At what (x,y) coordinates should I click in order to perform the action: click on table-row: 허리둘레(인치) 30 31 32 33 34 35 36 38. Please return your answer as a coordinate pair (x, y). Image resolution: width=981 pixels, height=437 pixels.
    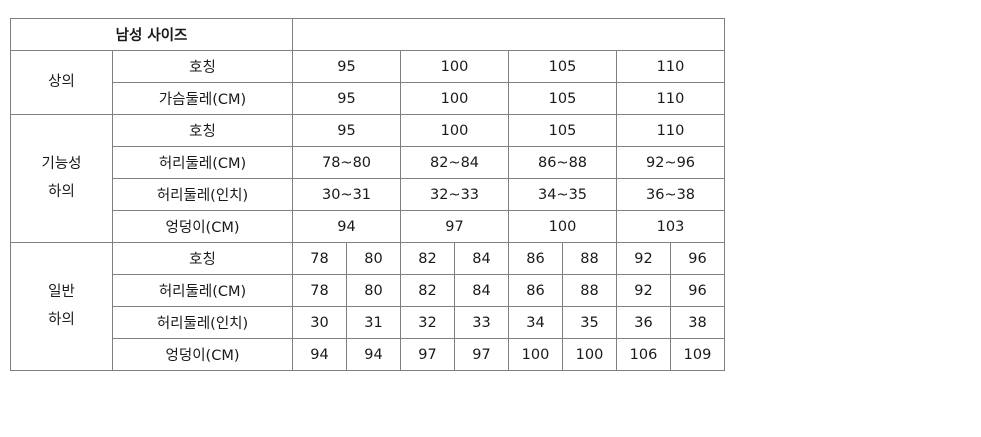
    Looking at the image, I should click on (368, 322).